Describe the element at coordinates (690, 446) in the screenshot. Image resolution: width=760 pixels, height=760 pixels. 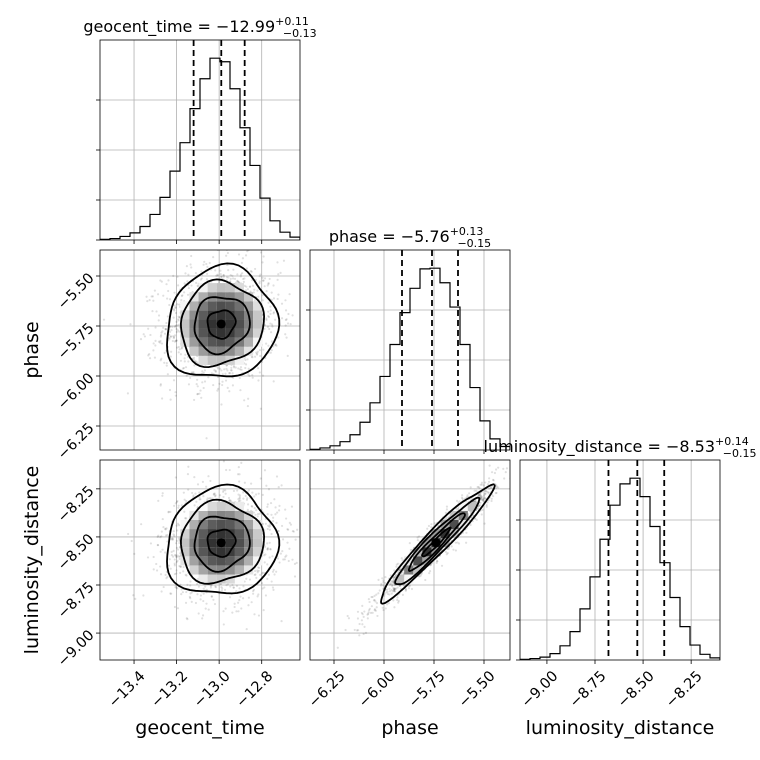
I see `title-median: −8.53` at that location.